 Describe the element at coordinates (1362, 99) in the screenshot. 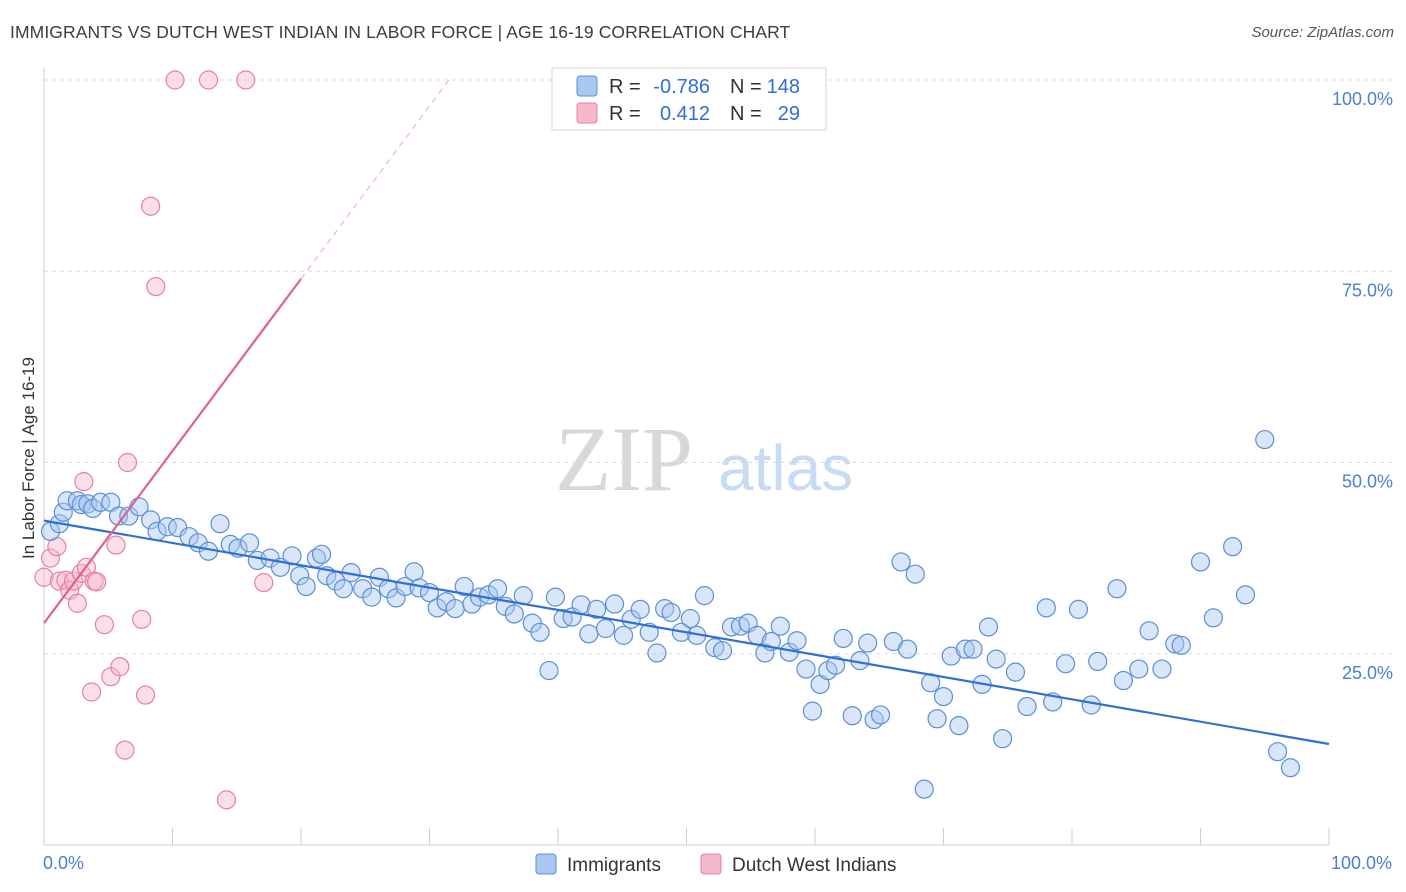

I see `y-tick-label: 100.0%` at that location.